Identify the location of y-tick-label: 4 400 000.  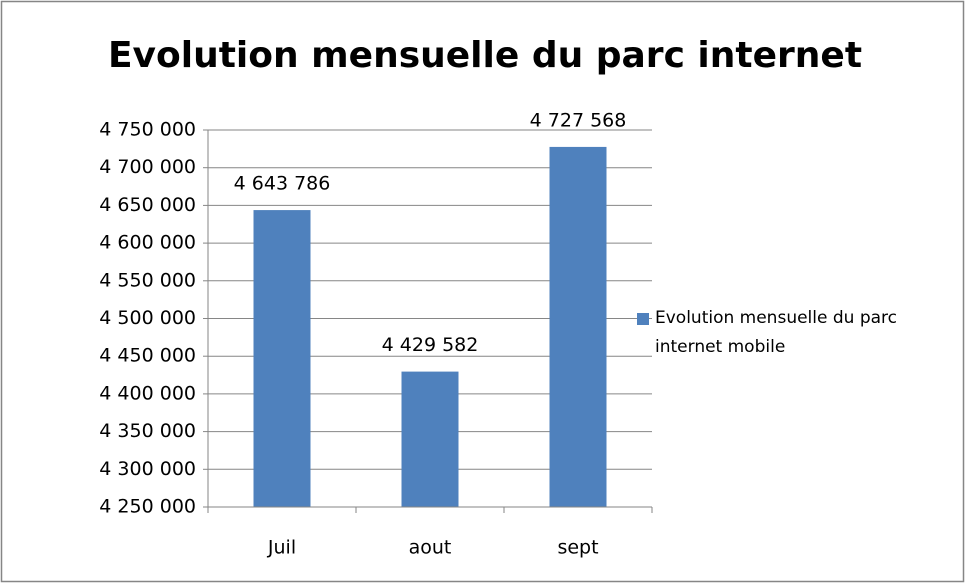
(147, 393).